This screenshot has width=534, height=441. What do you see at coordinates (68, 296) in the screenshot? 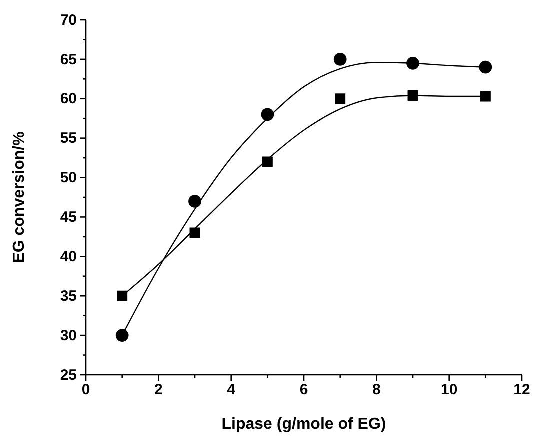
I see `y-tick-label: 35` at bounding box center [68, 296].